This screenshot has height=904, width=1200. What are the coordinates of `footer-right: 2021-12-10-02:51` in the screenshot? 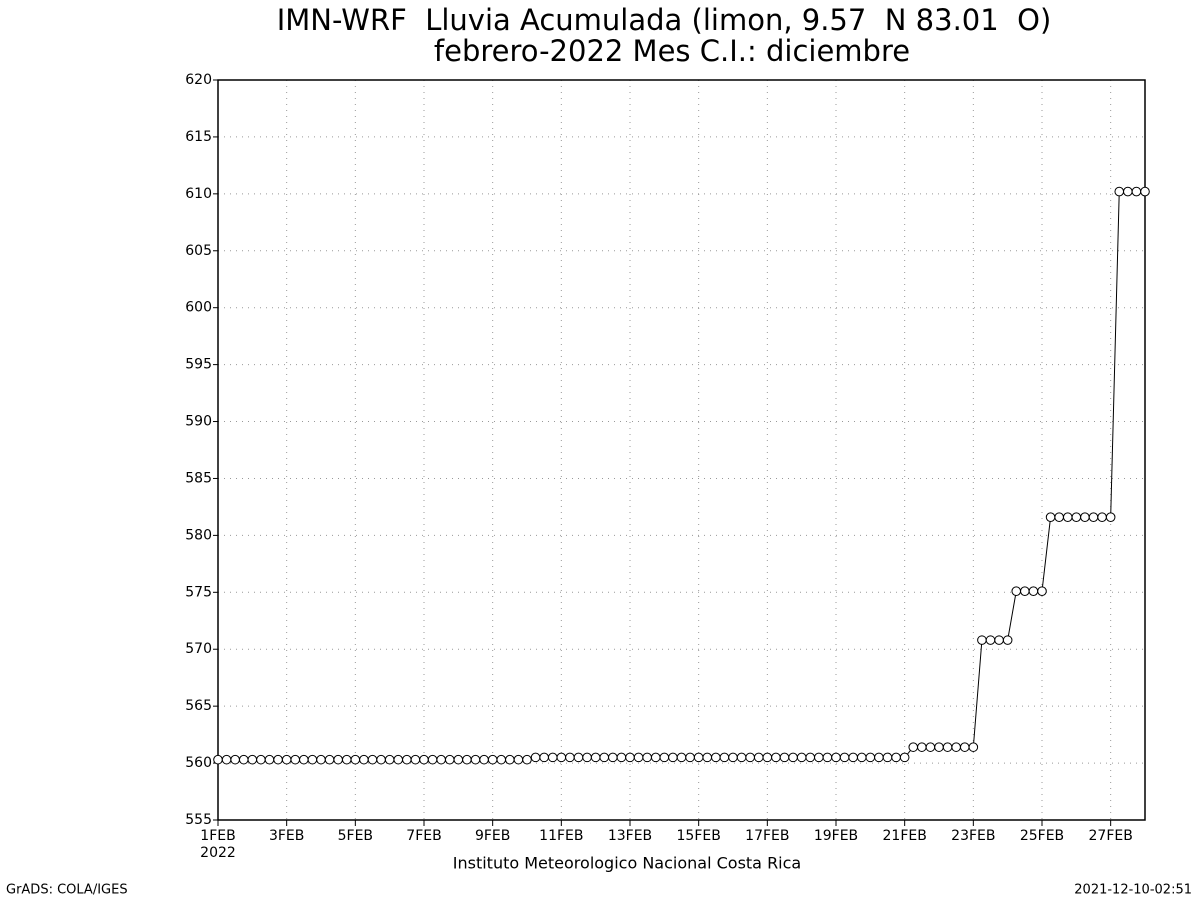 It's located at (1133, 890).